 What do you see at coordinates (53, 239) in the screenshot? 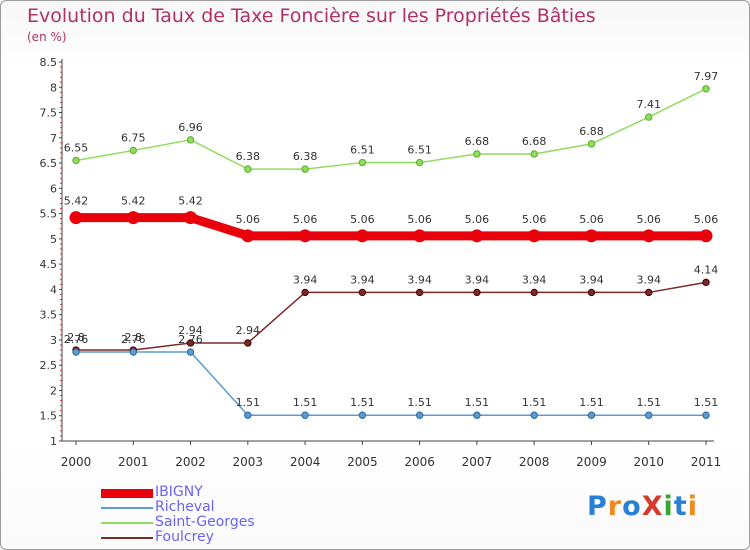
I see `y-tick-label: 5` at bounding box center [53, 239].